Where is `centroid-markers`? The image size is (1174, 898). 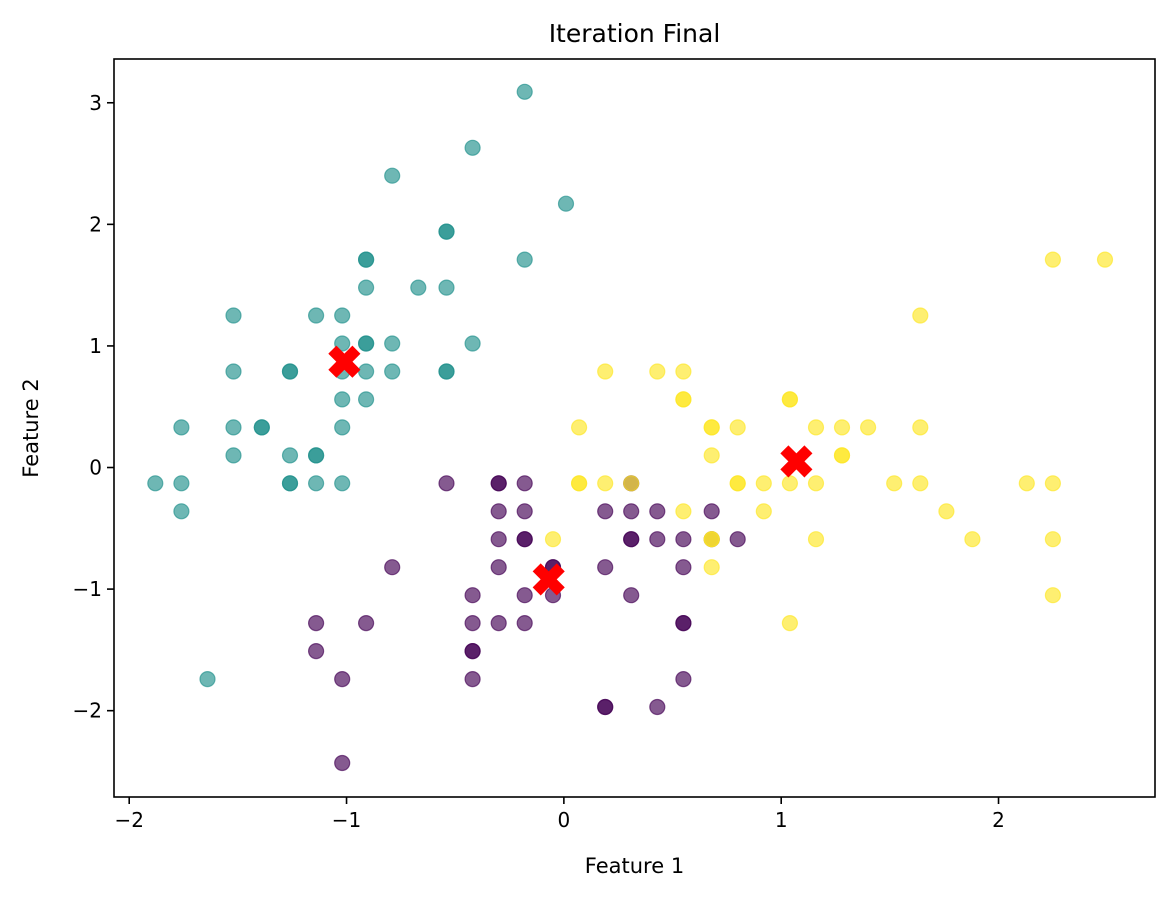
centroid-markers is located at coordinates (570, 470).